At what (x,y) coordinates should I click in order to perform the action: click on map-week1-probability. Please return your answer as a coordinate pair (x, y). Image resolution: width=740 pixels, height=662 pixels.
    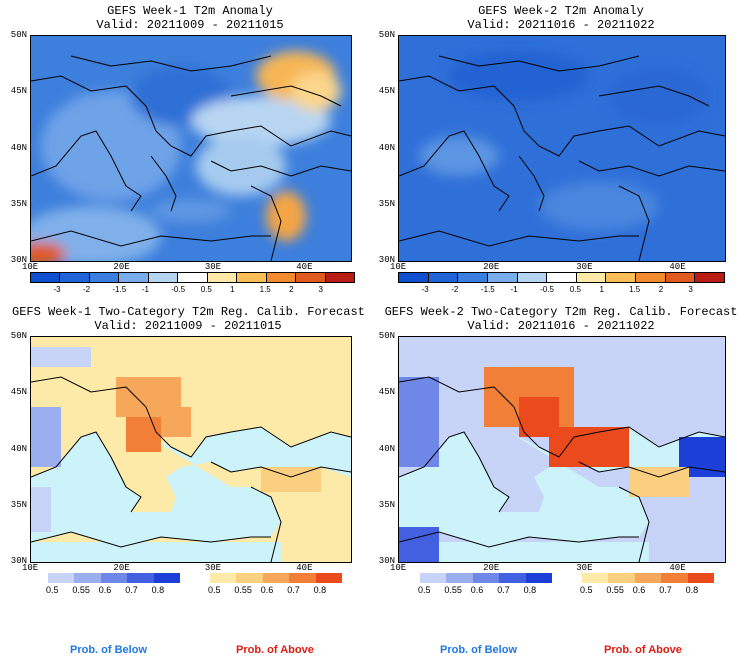
    Looking at the image, I should click on (191, 449).